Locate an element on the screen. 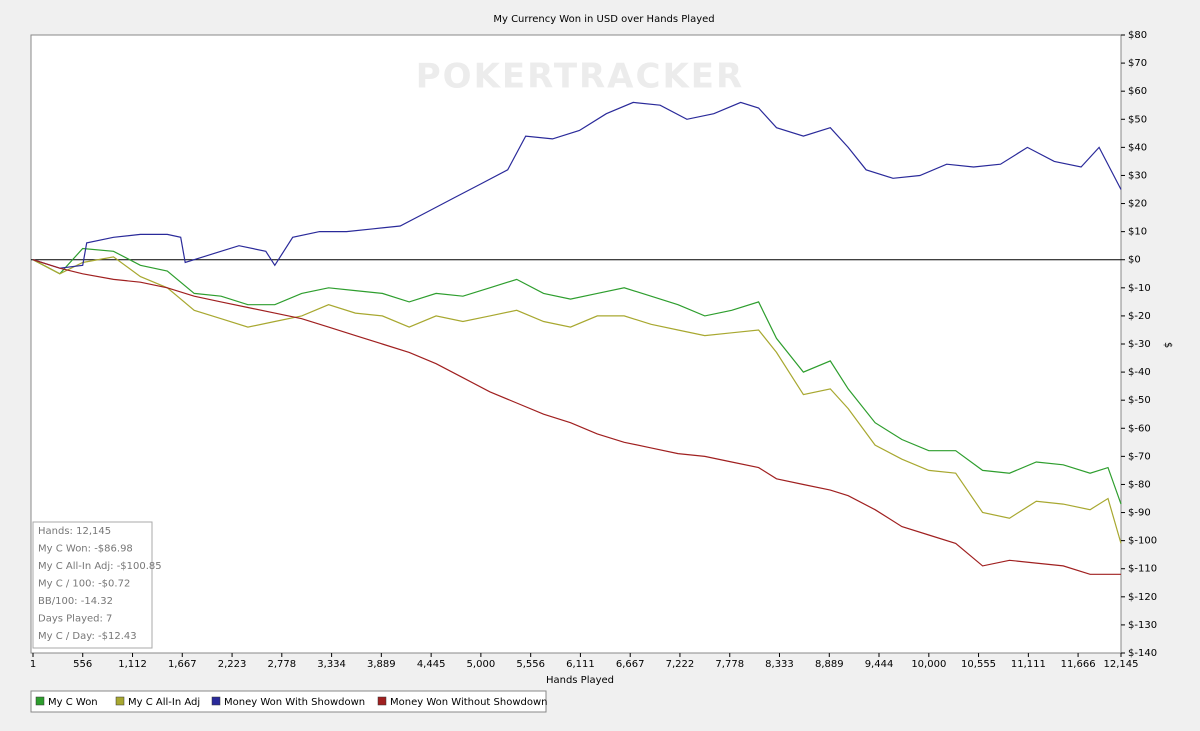 The height and width of the screenshot is (731, 1200). x-tick-label: 8,333 is located at coordinates (779, 664).